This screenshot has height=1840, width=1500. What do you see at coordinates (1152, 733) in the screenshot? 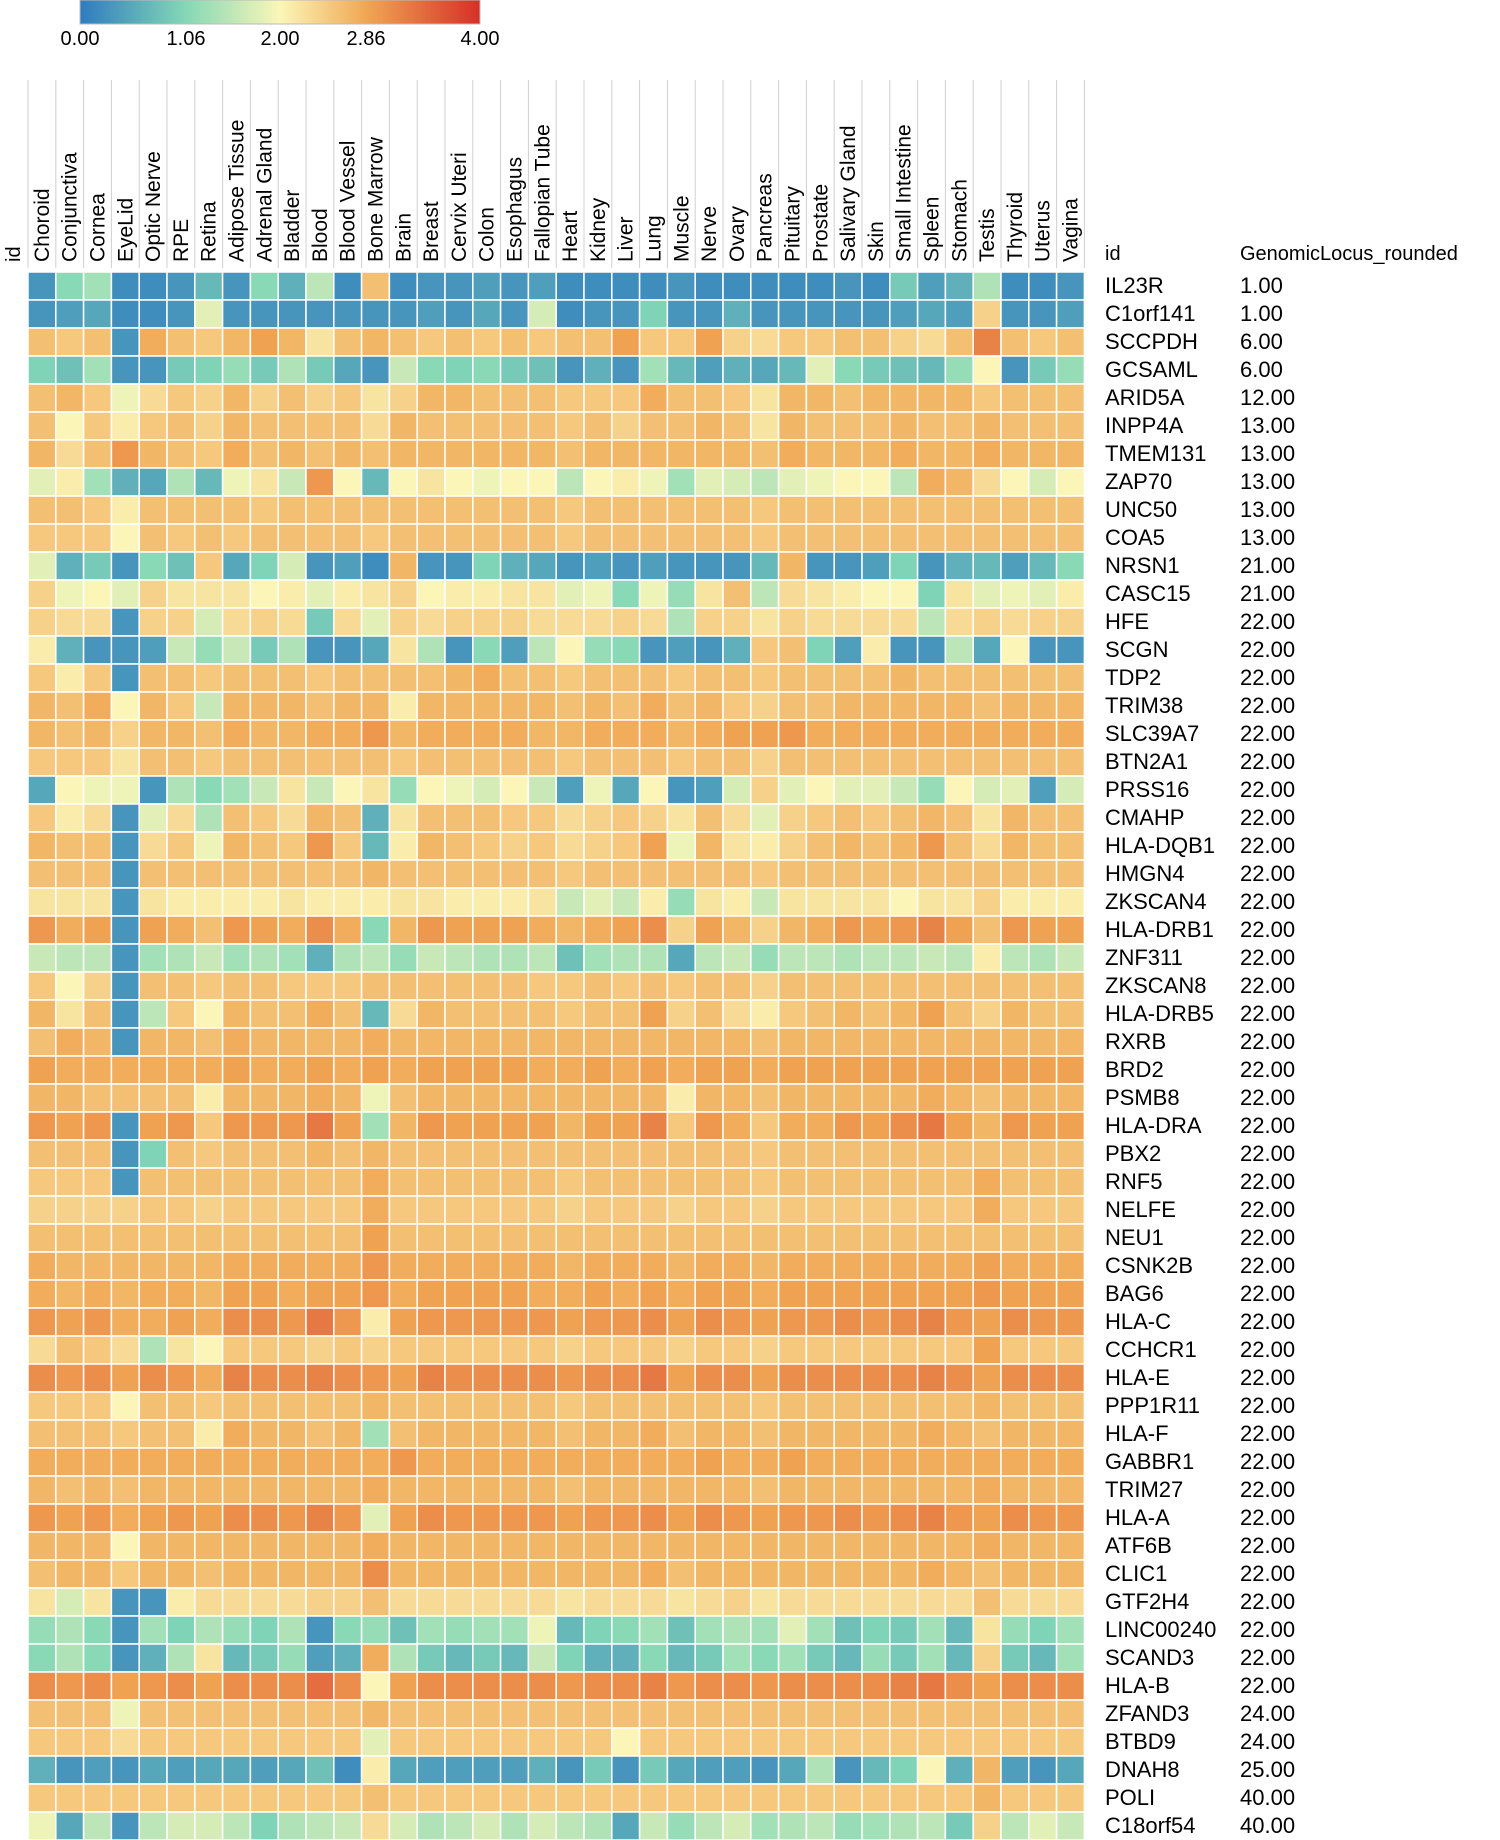
I see `row-id-label: SLC39A7` at bounding box center [1152, 733].